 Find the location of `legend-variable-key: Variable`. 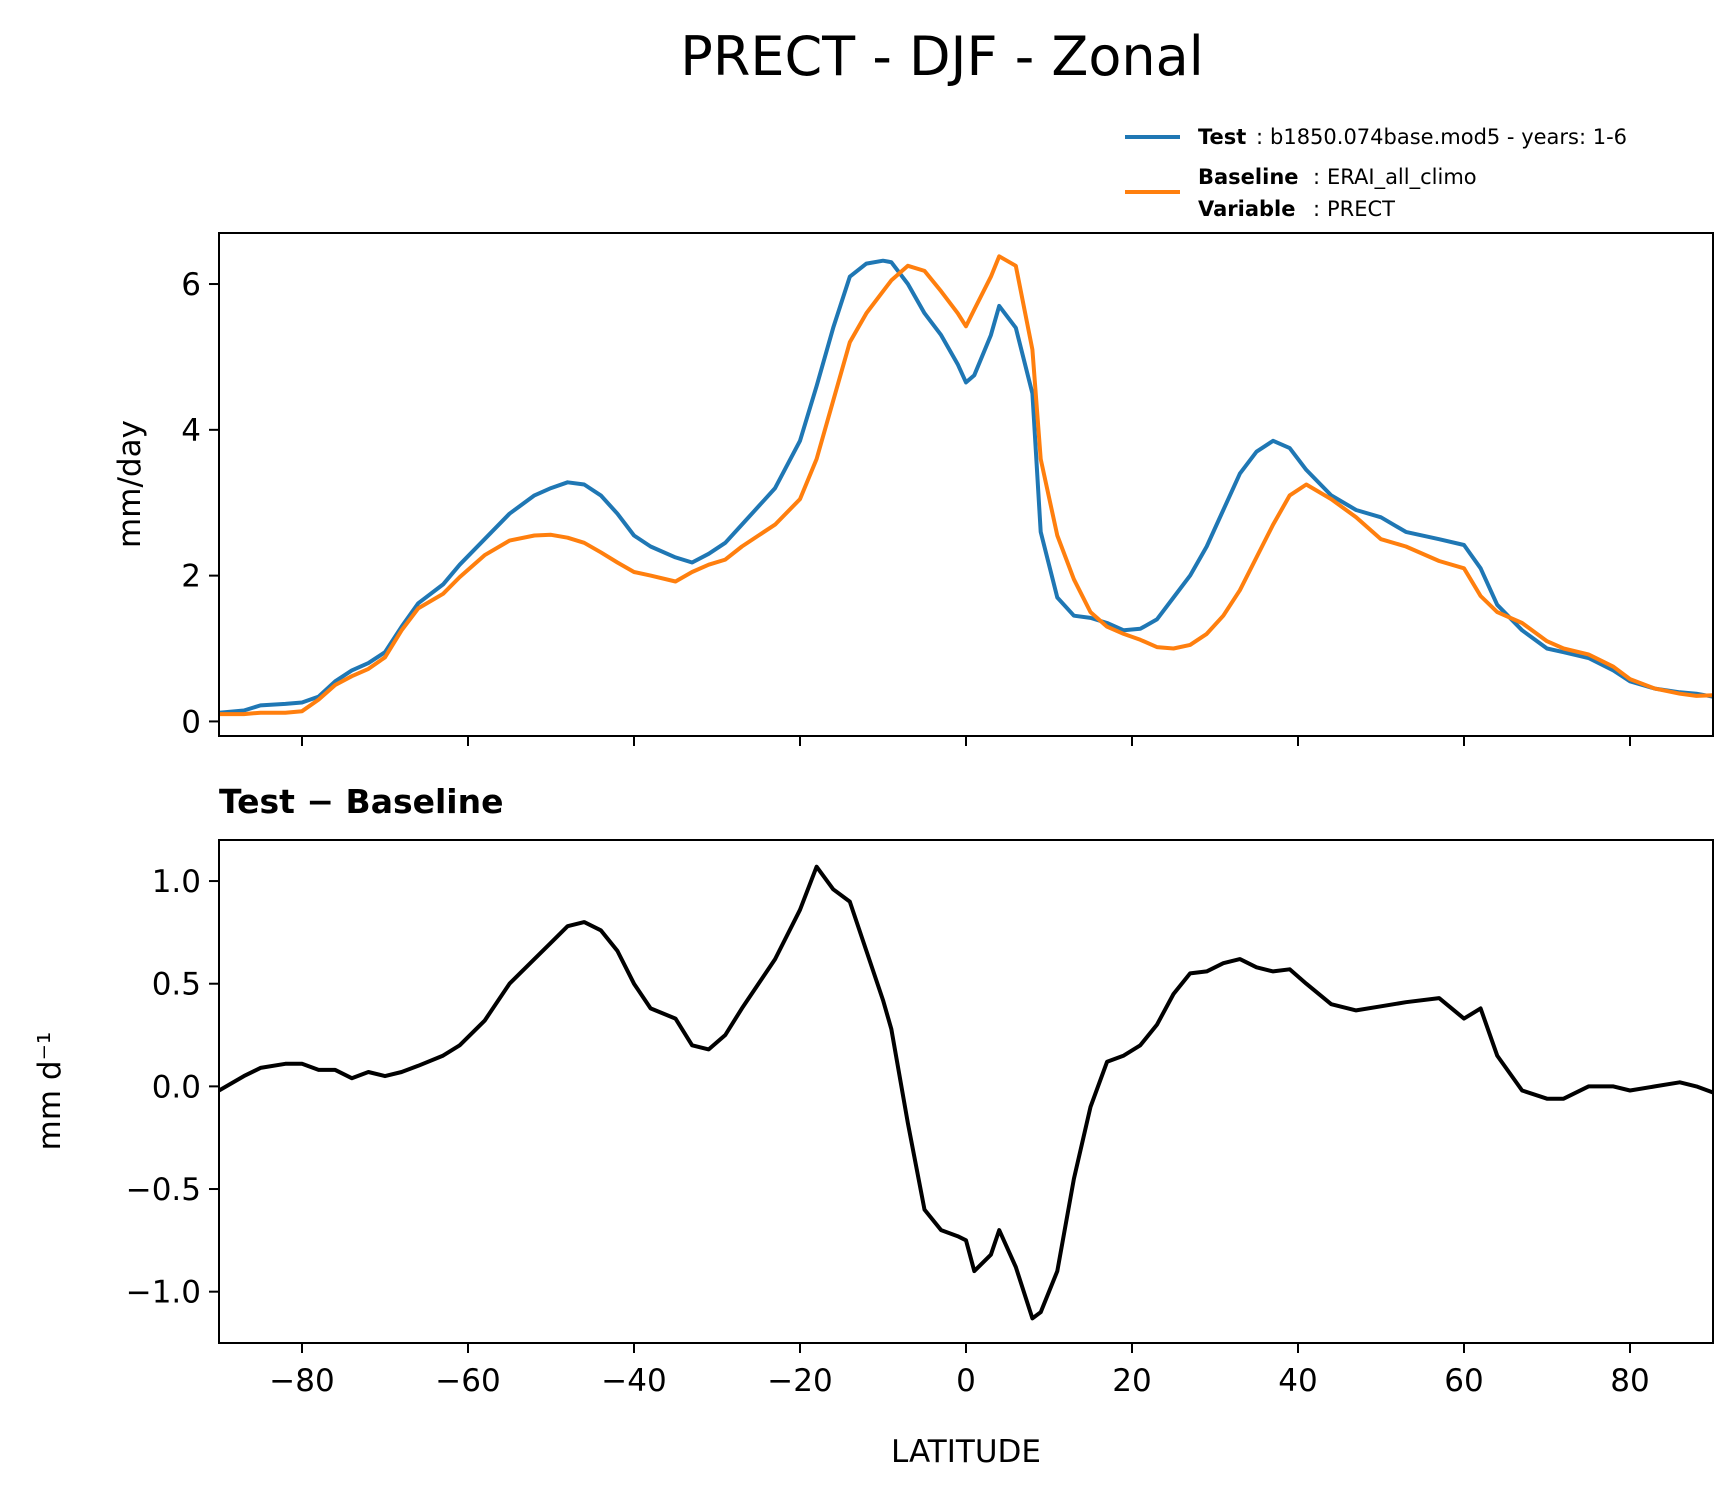

legend-variable-key: Variable is located at coordinates (1246, 209).